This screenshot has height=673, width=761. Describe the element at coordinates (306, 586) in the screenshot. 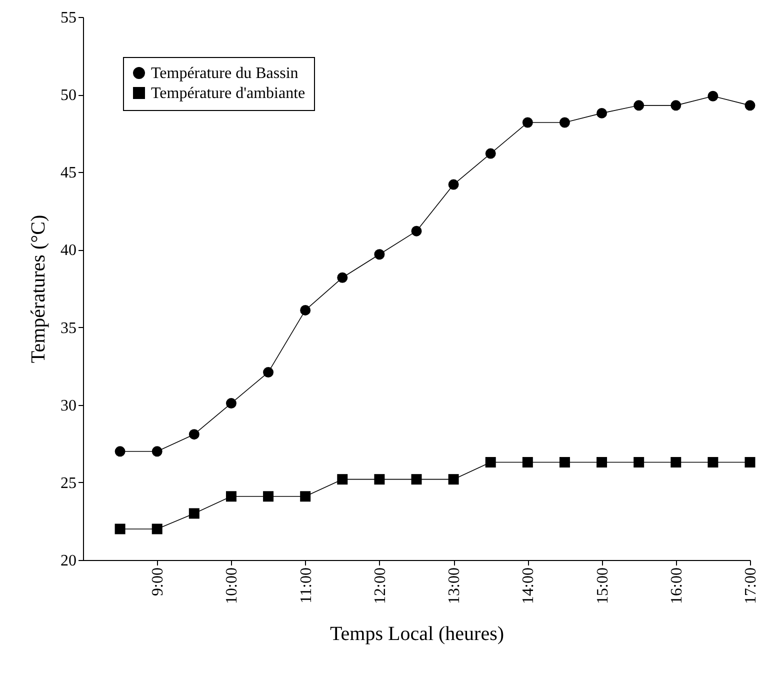

I see `x-tick-label: 11:00` at that location.